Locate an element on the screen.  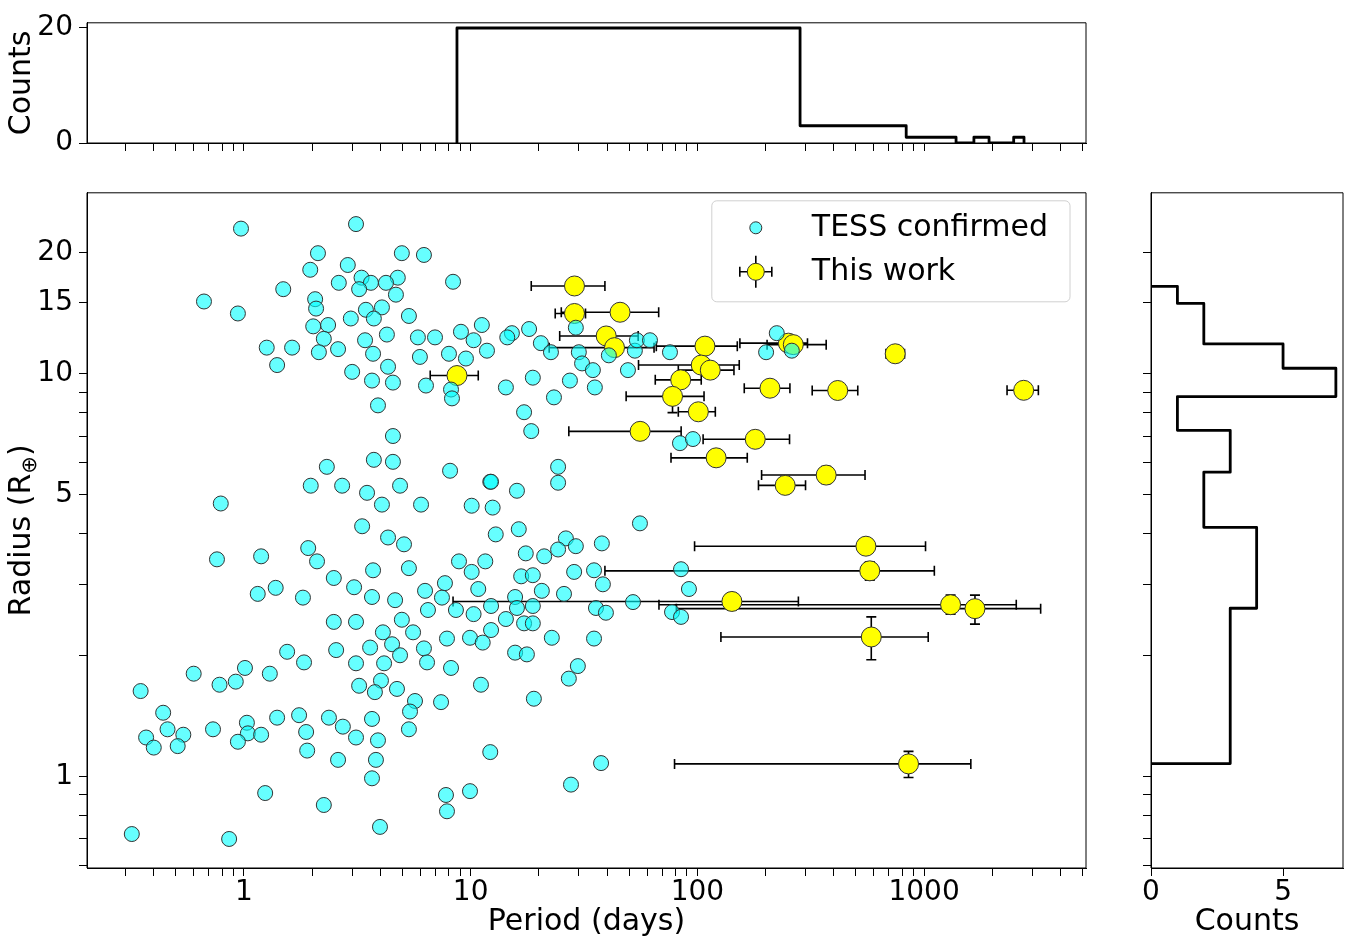
y-axis-title: Radius (R⊕) is located at coordinates (21, 530).